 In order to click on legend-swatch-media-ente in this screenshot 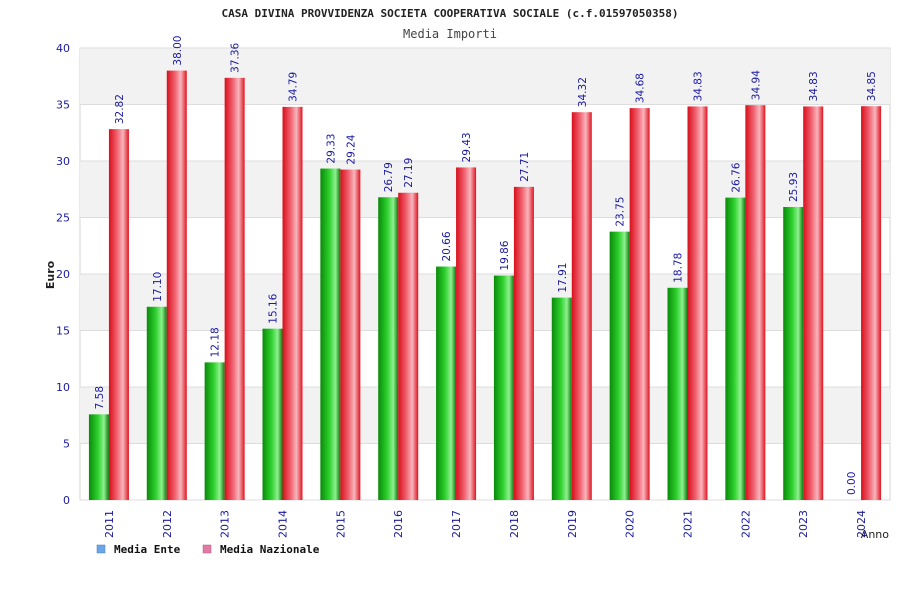, I will do `click(101, 549)`.